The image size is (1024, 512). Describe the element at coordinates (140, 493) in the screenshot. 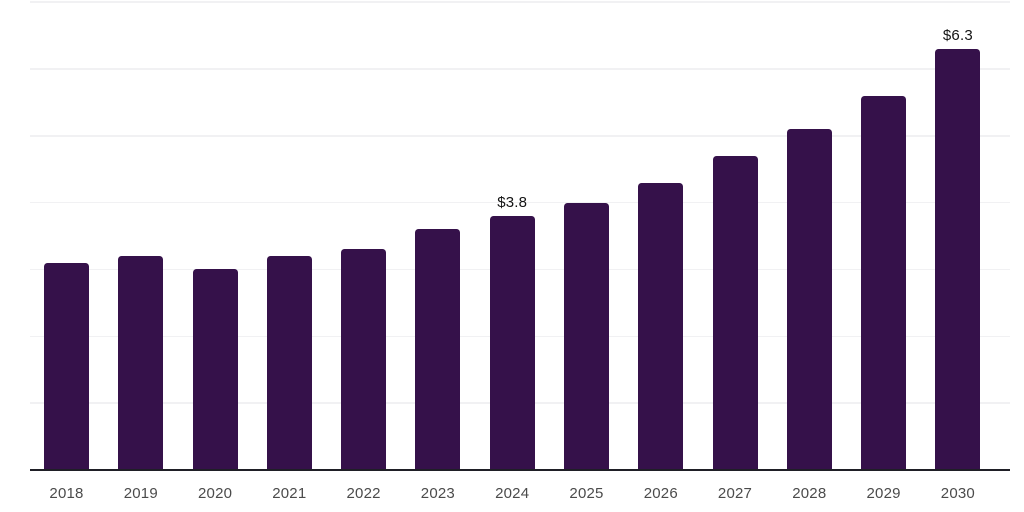

I see `x-axis-label-2019: 2019` at that location.